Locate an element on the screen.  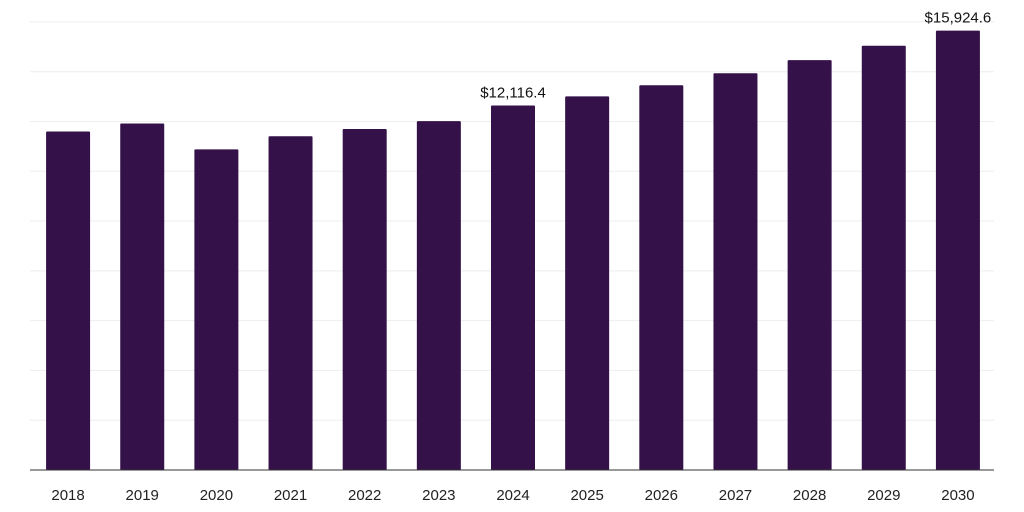
bar-2020 is located at coordinates (216, 309).